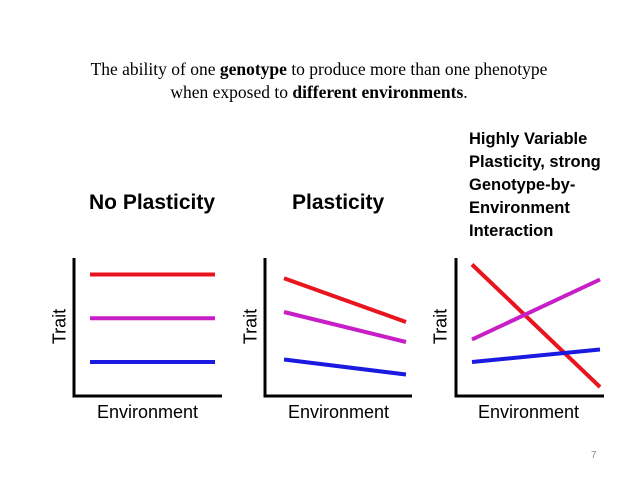  I want to click on panel-1-y-label: Trait, so click(59, 326).